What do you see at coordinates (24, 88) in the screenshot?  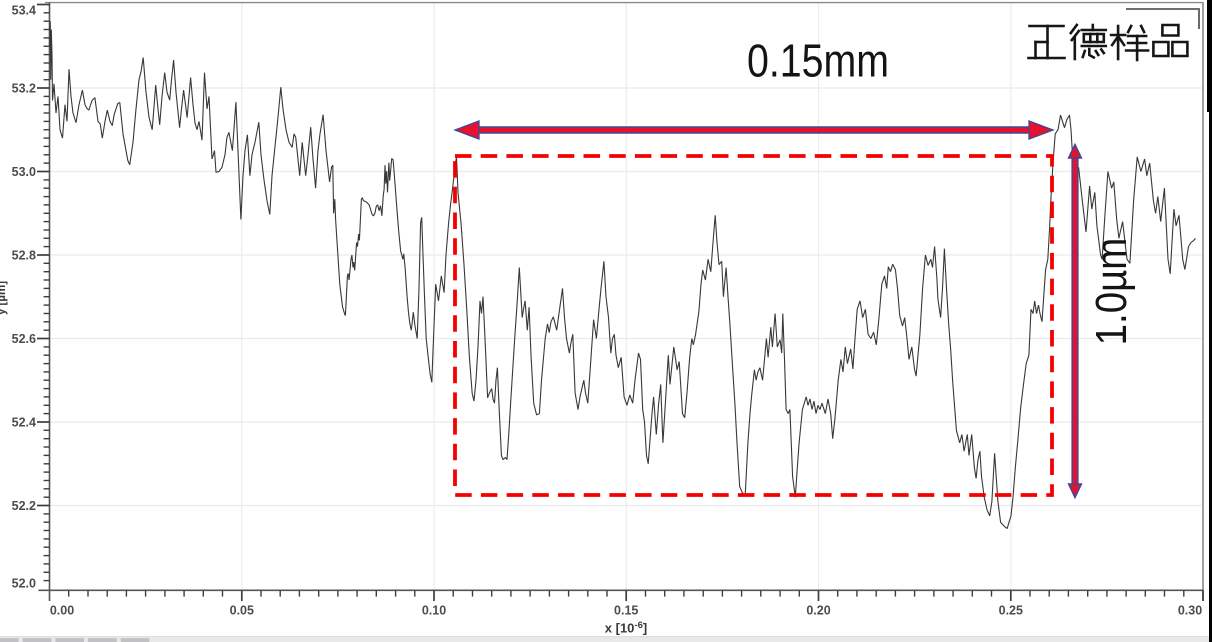 I see `svg-text: 53.2` at bounding box center [24, 88].